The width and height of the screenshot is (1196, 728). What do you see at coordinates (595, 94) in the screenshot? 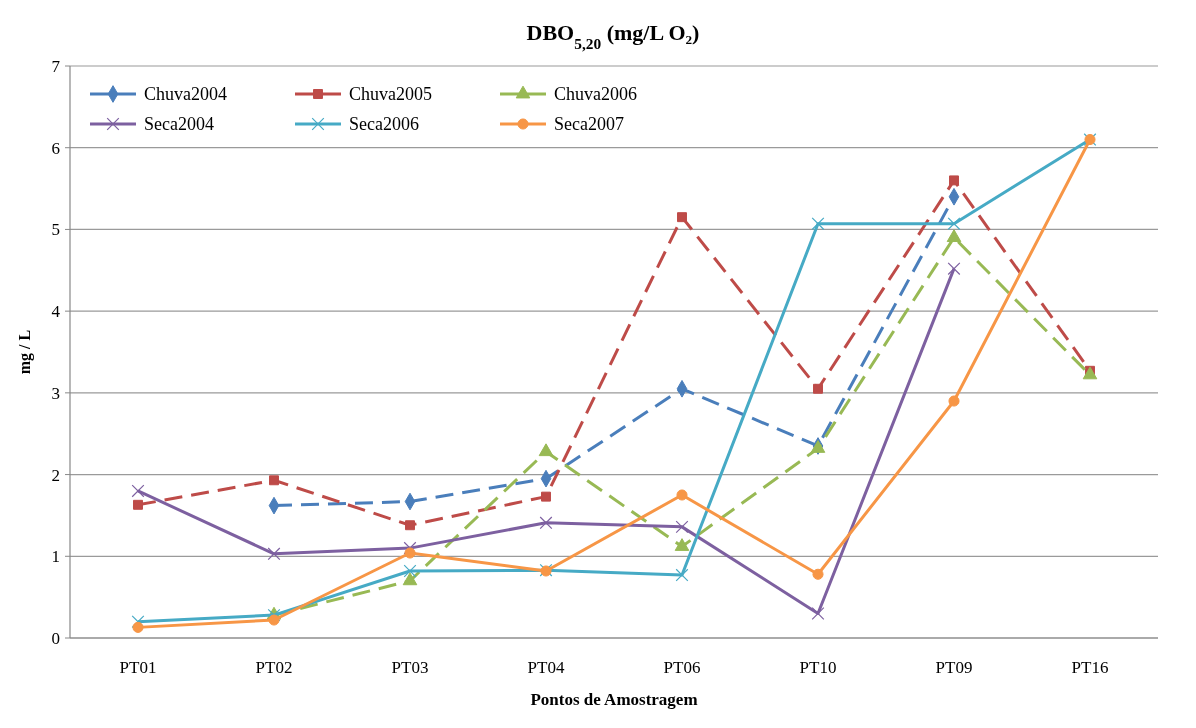
I see `legend-label: Chuva2006` at bounding box center [595, 94].